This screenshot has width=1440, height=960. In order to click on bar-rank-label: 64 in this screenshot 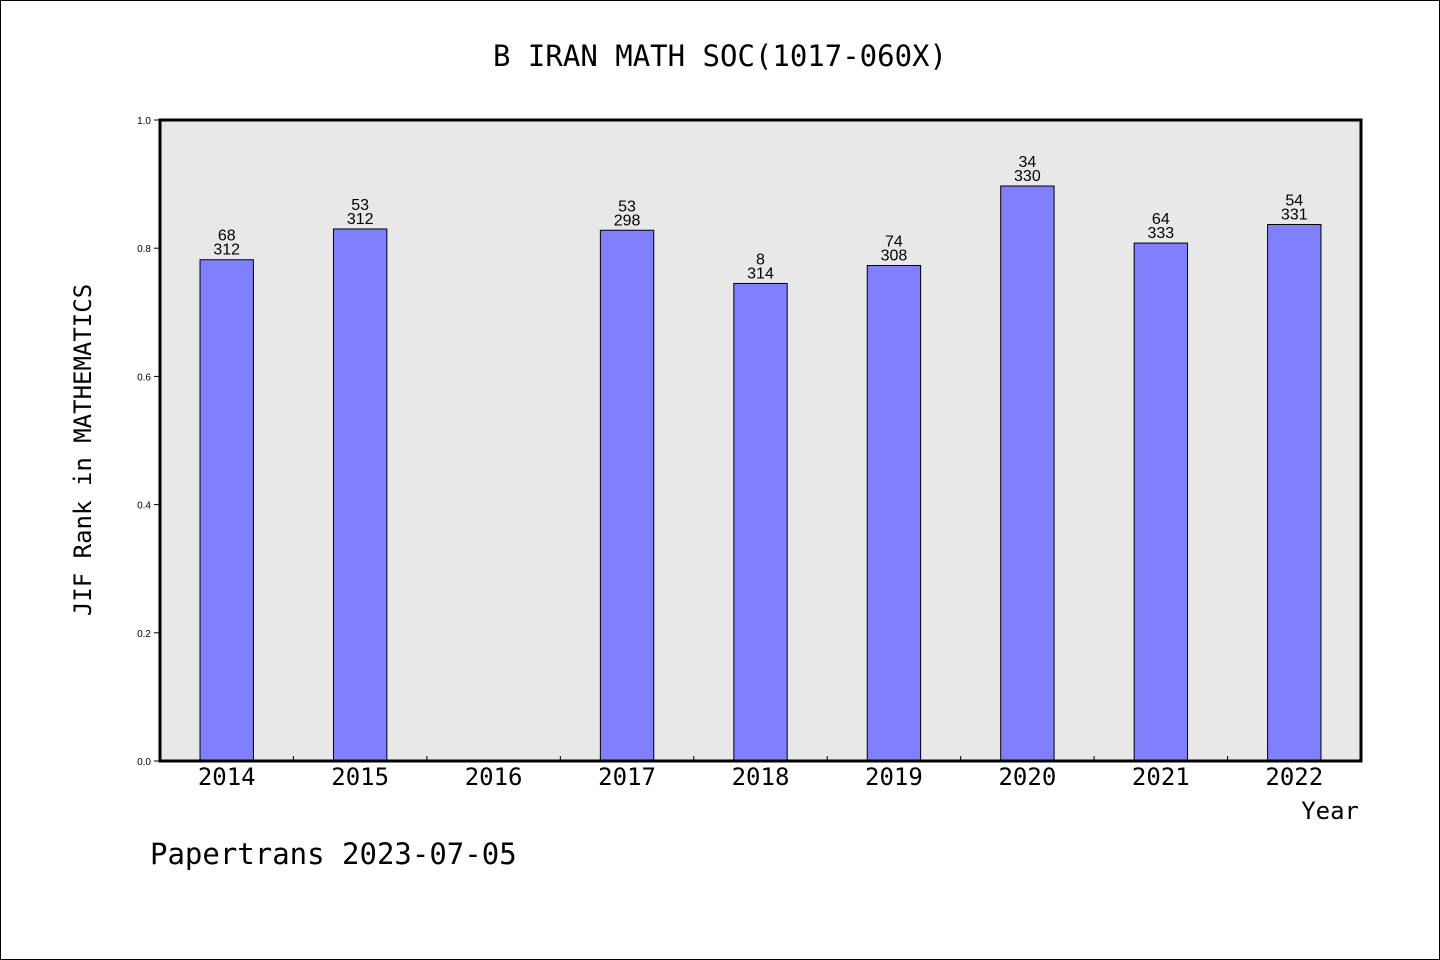, I will do `click(1161, 219)`.